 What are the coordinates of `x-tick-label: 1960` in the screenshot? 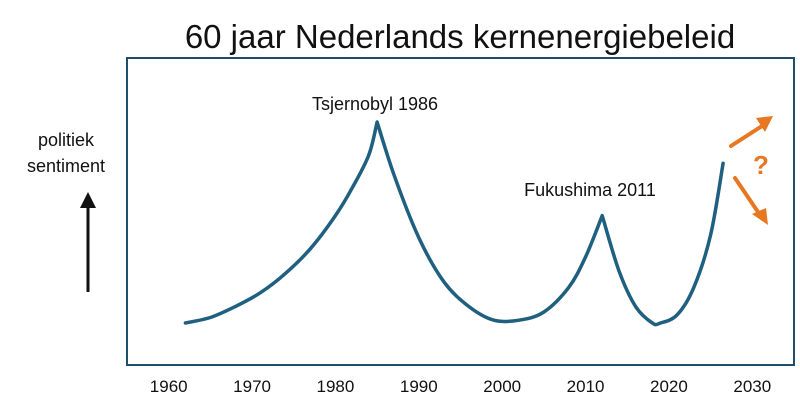 It's located at (169, 386).